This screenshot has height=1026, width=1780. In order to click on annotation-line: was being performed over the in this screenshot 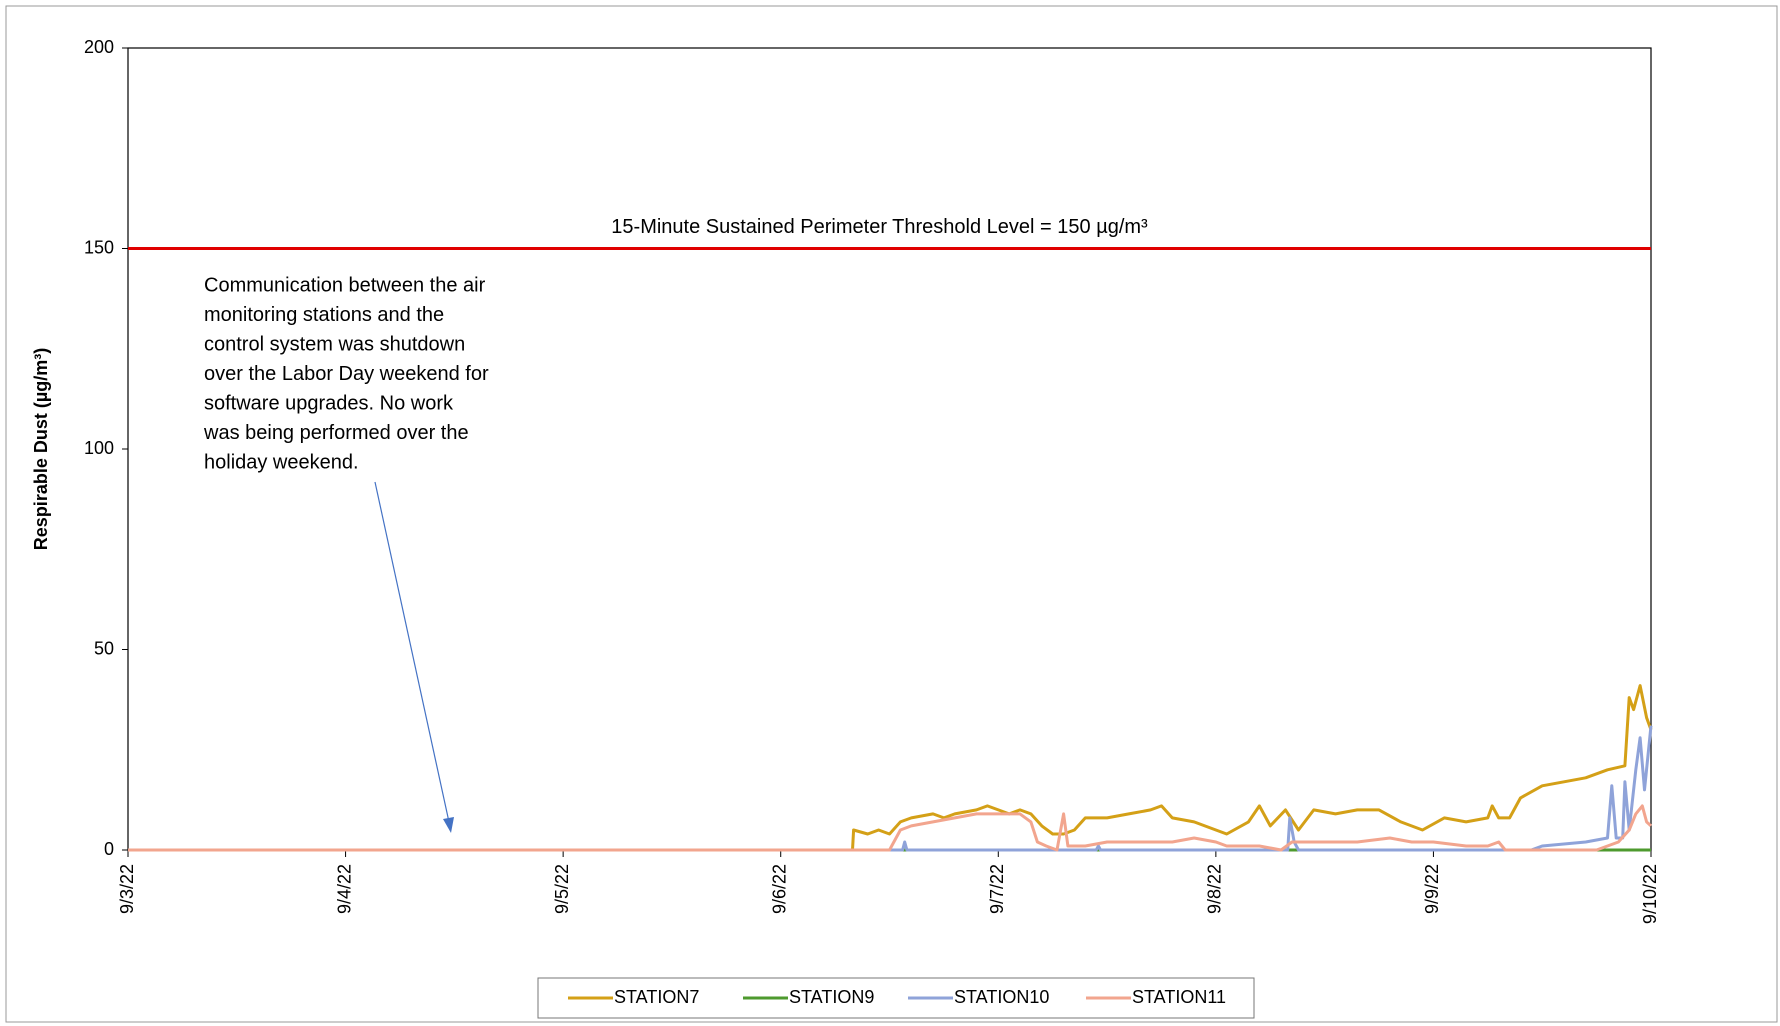, I will do `click(336, 433)`.